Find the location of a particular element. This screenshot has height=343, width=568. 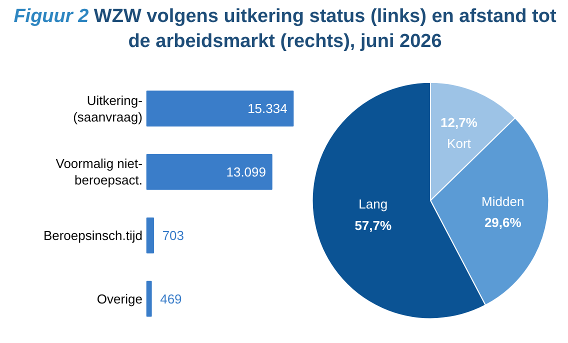

slice-label: Lang is located at coordinates (373, 204).